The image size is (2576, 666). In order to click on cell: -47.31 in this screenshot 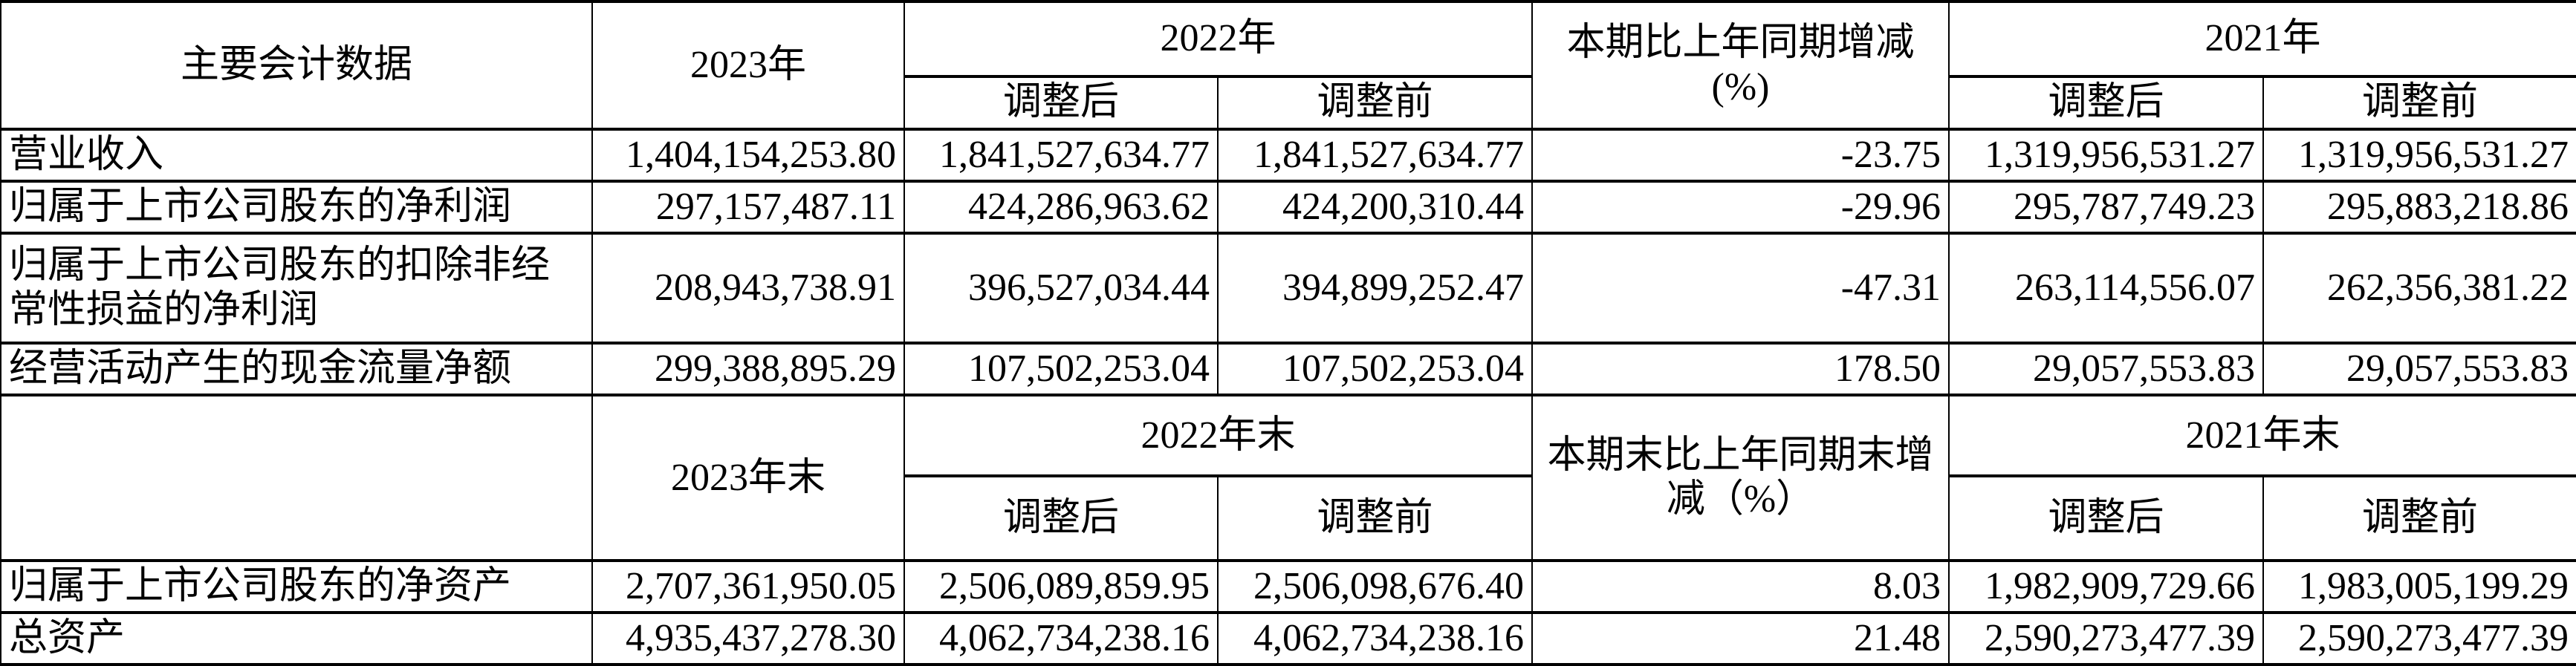, I will do `click(1740, 288)`.